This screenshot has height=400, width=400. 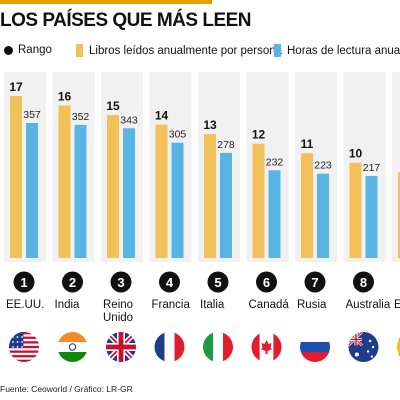 What do you see at coordinates (315, 347) in the screenshot?
I see `russia-flag-icon` at bounding box center [315, 347].